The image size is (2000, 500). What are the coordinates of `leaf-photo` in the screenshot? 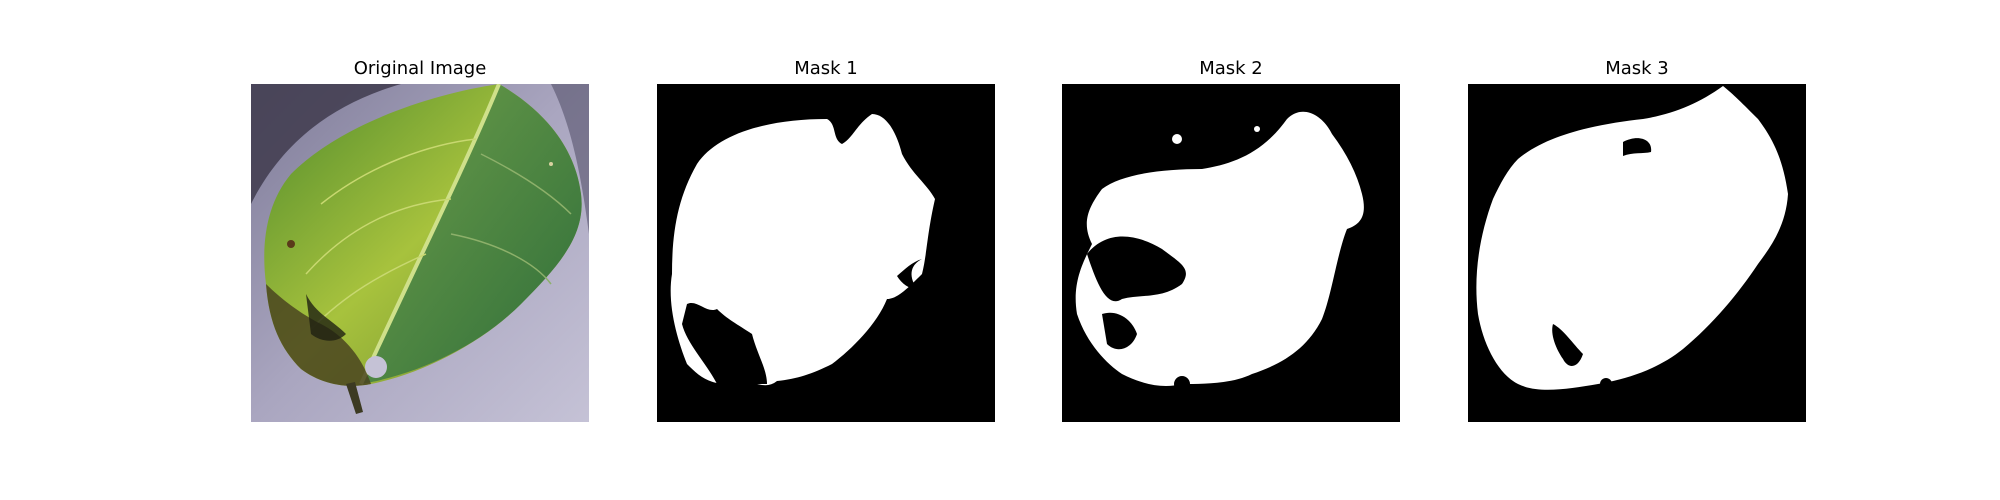 It's located at (420, 253).